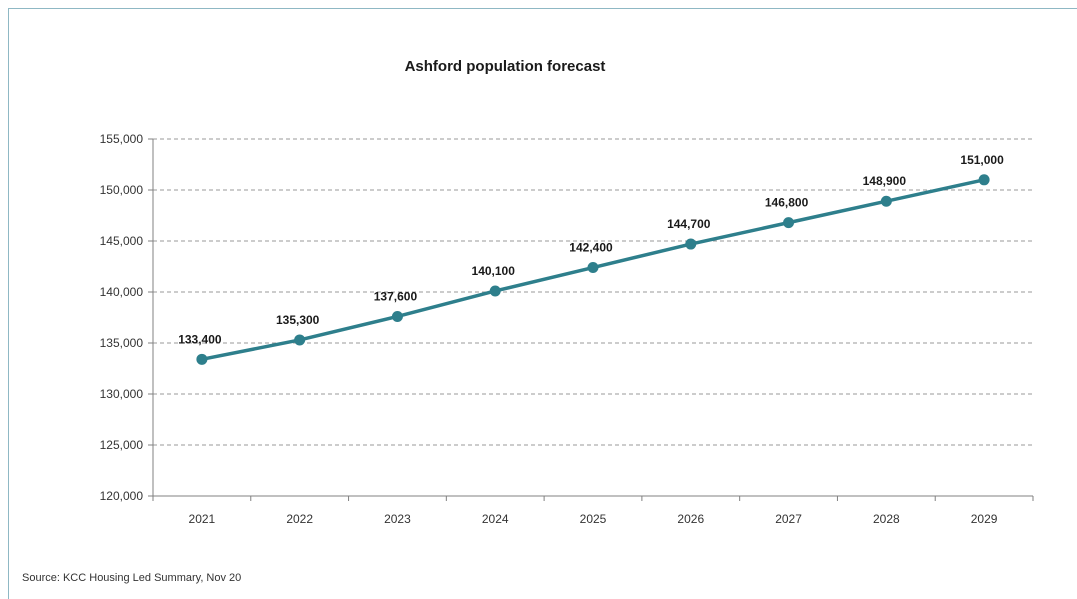 This screenshot has width=1077, height=599. I want to click on x-tick-label: 2027, so click(788, 519).